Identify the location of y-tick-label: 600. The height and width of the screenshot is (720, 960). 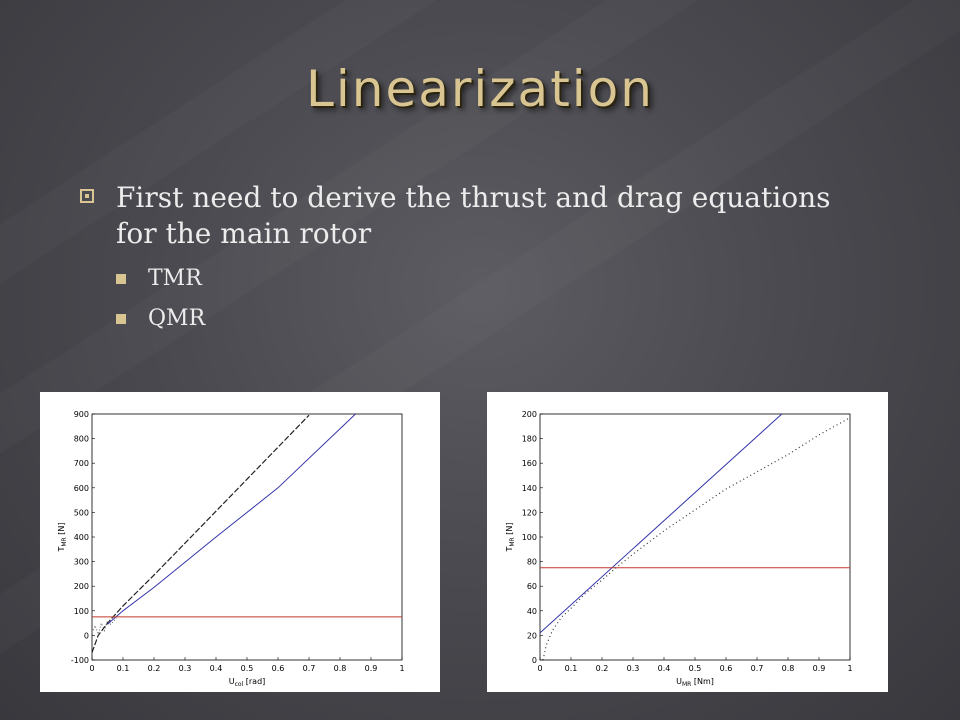
(81, 488).